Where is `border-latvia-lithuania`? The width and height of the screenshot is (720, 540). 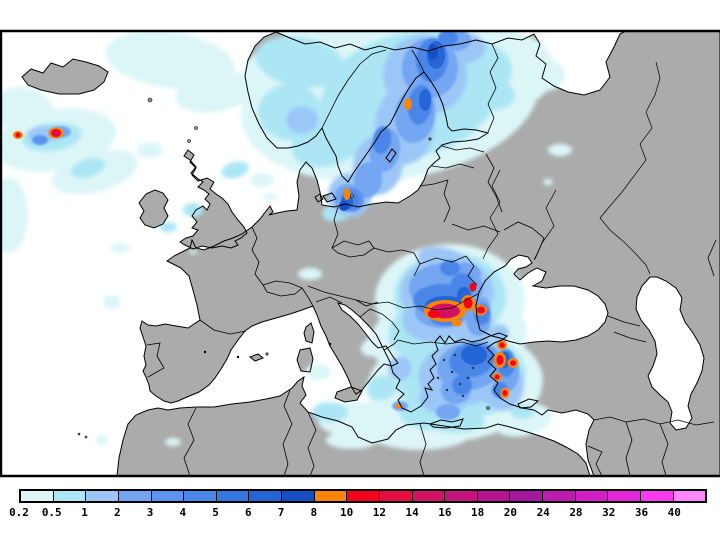 border-latvia-lithuania is located at coordinates (453, 166).